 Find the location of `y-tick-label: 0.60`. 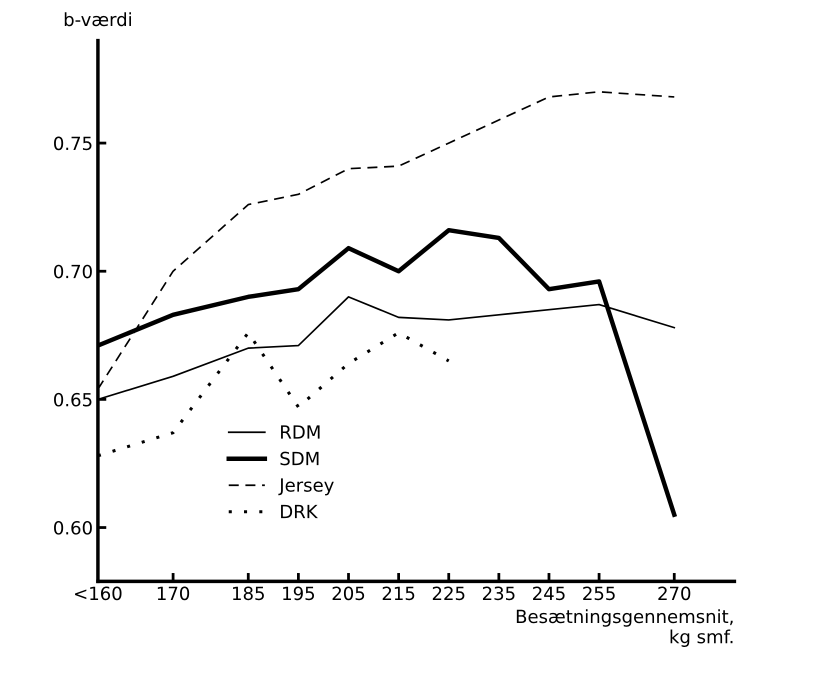

y-tick-label: 0.60 is located at coordinates (73, 527).